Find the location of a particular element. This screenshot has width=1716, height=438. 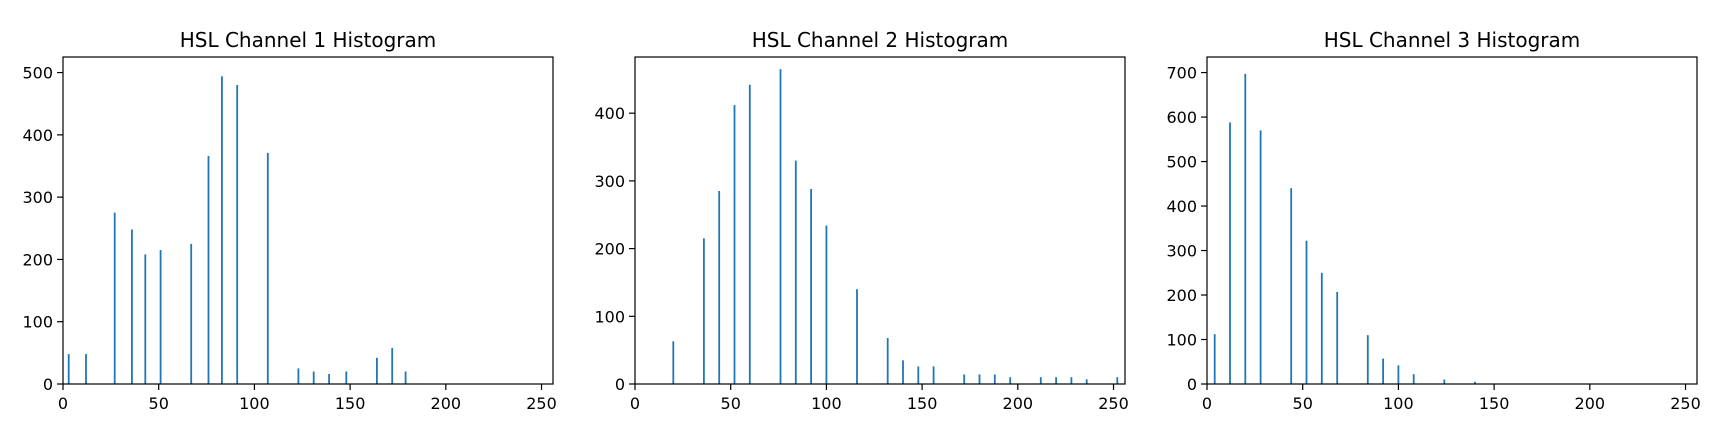

chart-title: HSL Channel 3 Histogram is located at coordinates (1452, 40).